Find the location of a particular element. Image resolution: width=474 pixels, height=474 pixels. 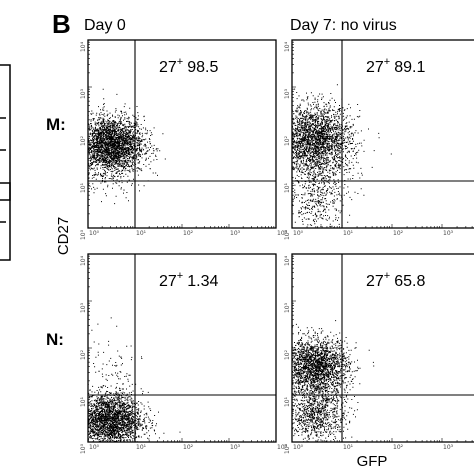

gate-percent-value: 1.34 is located at coordinates (202, 281).